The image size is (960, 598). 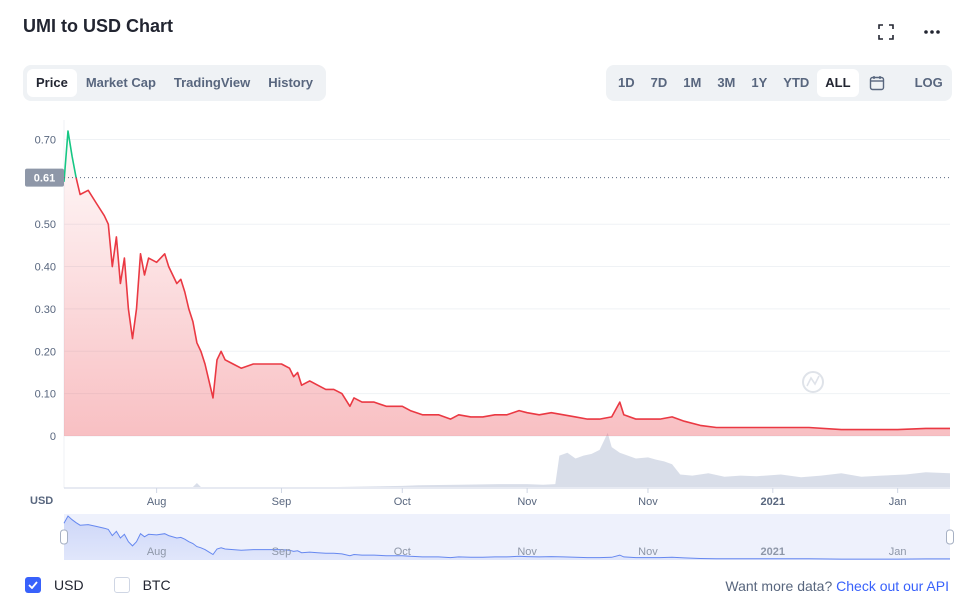 I want to click on x-axis: Aug Sep Oct Nov Nov 2021 Jan, so click(x=527, y=498).